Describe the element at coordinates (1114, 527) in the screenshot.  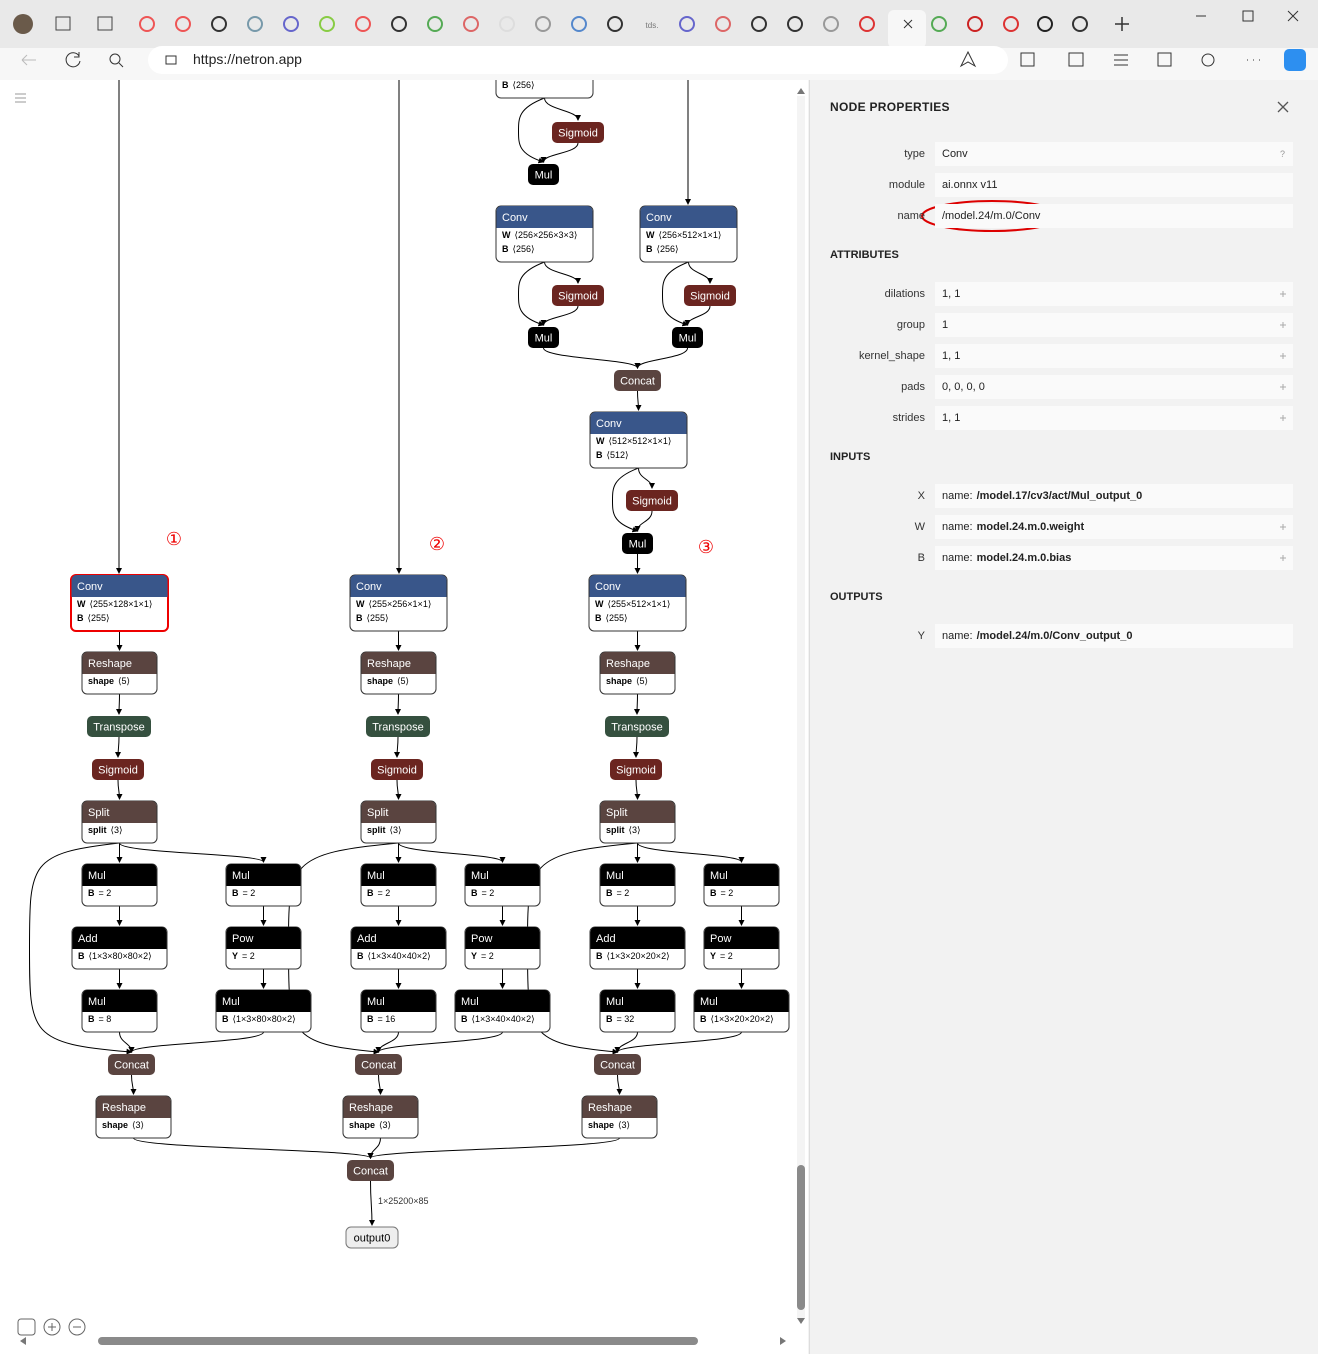
I see `property-value: name: model.24.m.0.weight` at that location.